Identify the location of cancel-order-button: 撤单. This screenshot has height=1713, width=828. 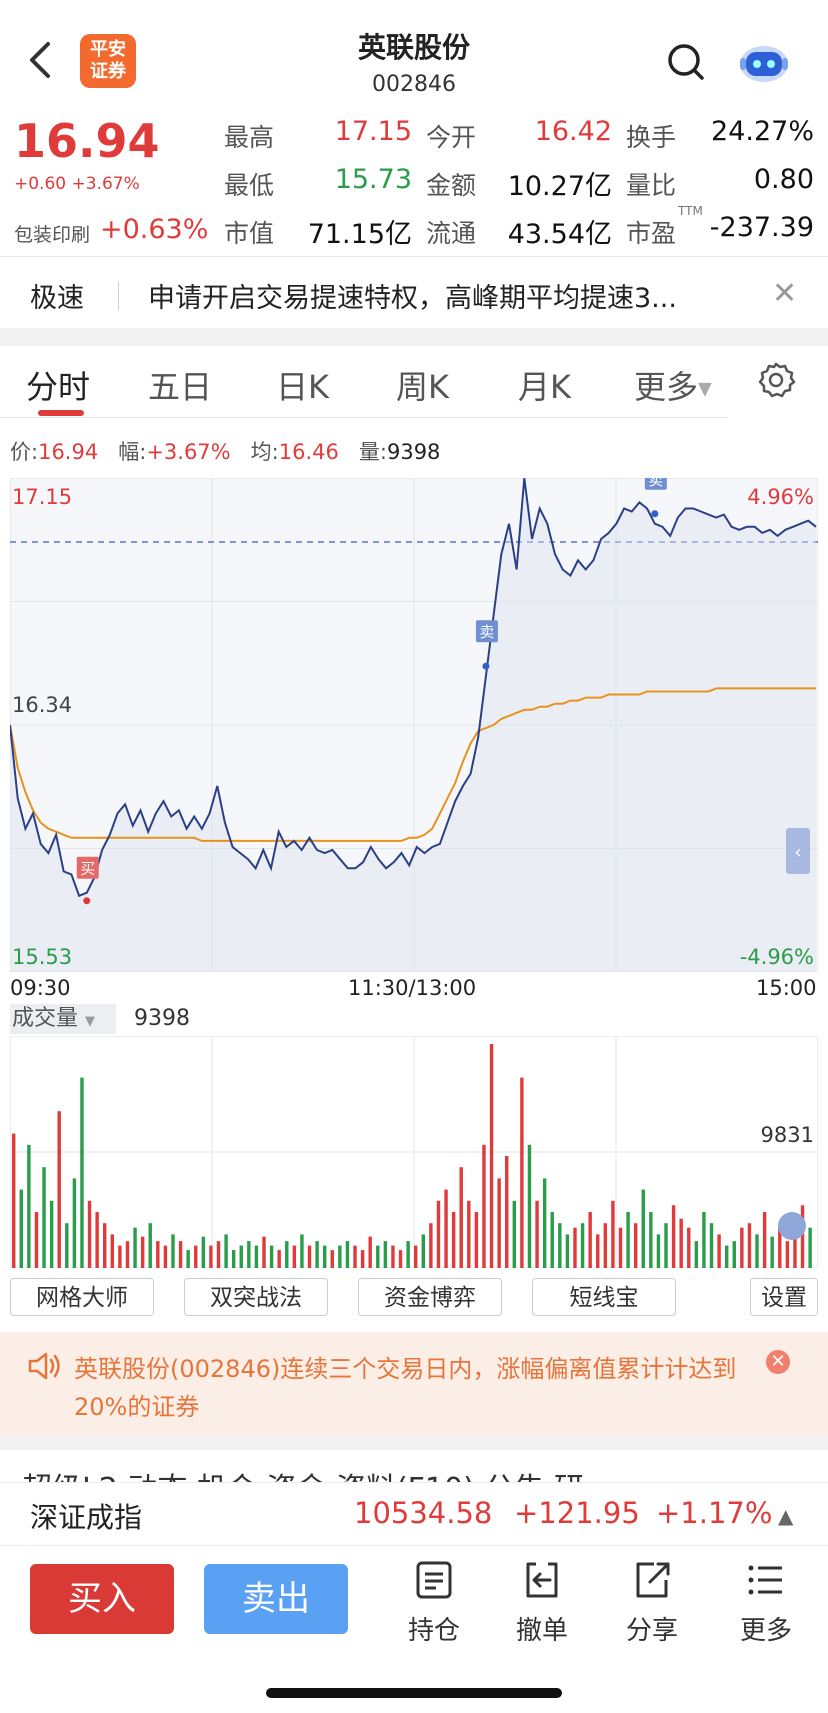
(542, 1605).